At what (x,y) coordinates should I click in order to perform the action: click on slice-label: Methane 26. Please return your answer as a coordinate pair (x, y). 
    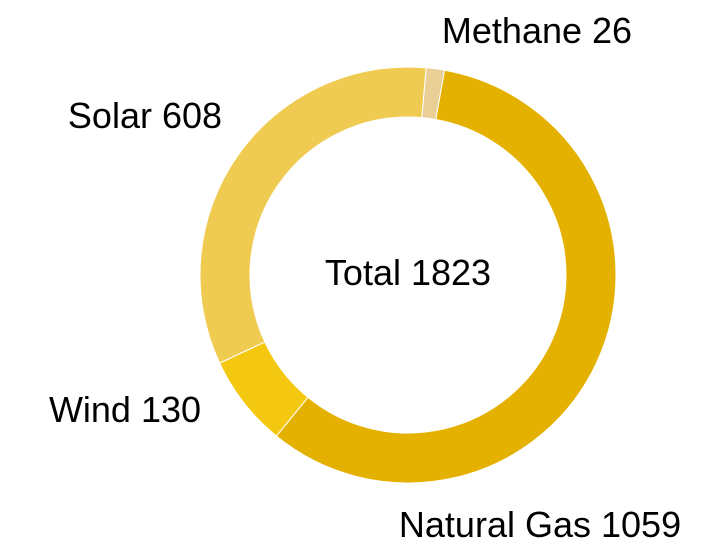
    Looking at the image, I should click on (537, 30).